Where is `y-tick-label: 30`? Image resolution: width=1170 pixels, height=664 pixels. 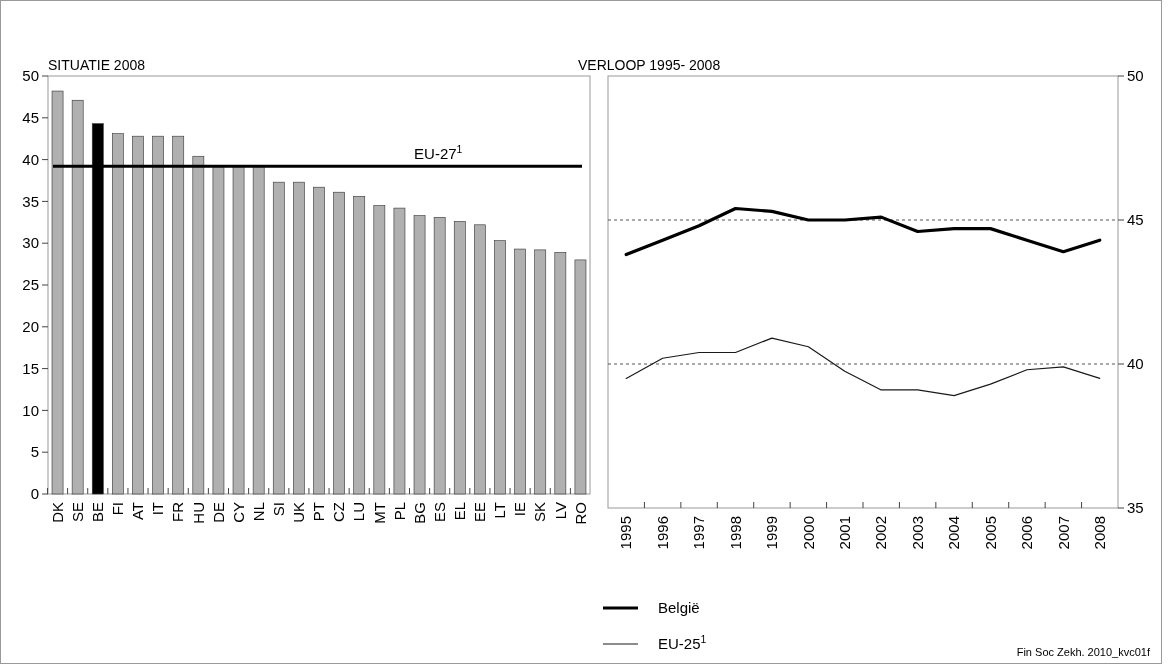
y-tick-label: 30 is located at coordinates (30, 243).